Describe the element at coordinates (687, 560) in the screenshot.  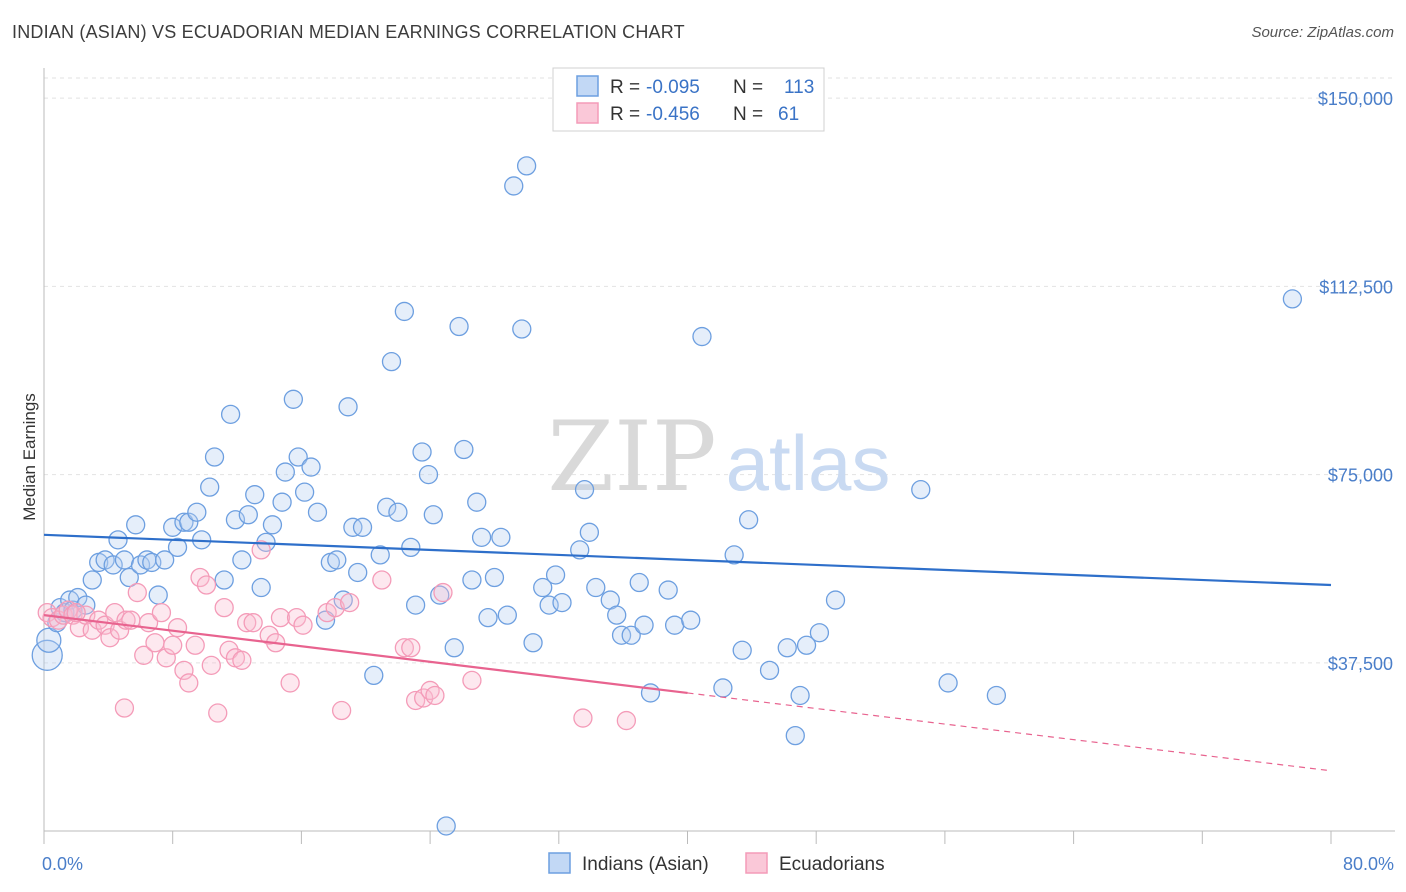
I see `indians-trend-line` at that location.